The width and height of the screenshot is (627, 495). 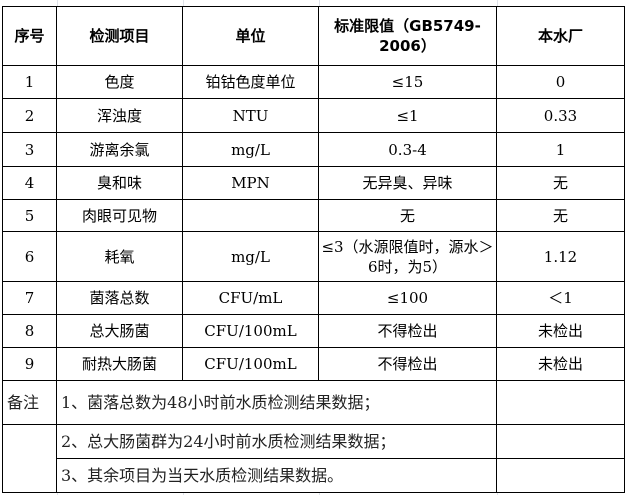 What do you see at coordinates (119, 149) in the screenshot?
I see `table-cell: 游离余氯` at bounding box center [119, 149].